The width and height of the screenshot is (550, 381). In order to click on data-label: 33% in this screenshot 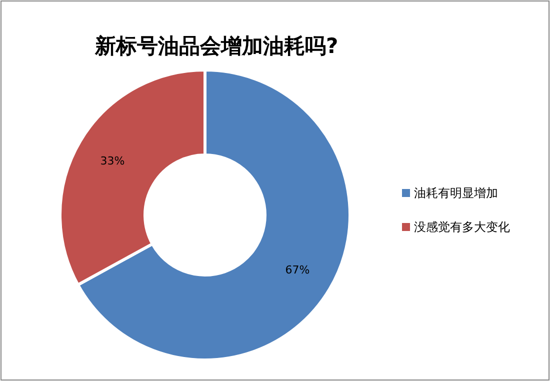, I will do `click(112, 161)`.